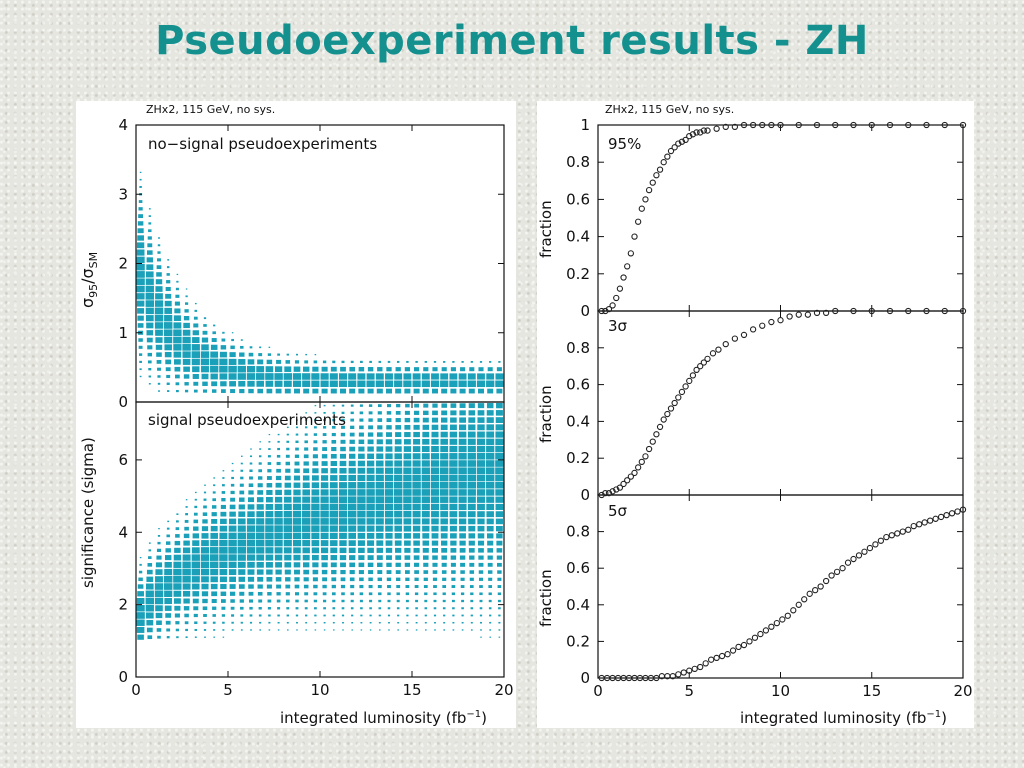 The width and height of the screenshot is (1024, 768). What do you see at coordinates (228, 690) in the screenshot?
I see `signal-xtick-label: 5` at bounding box center [228, 690].